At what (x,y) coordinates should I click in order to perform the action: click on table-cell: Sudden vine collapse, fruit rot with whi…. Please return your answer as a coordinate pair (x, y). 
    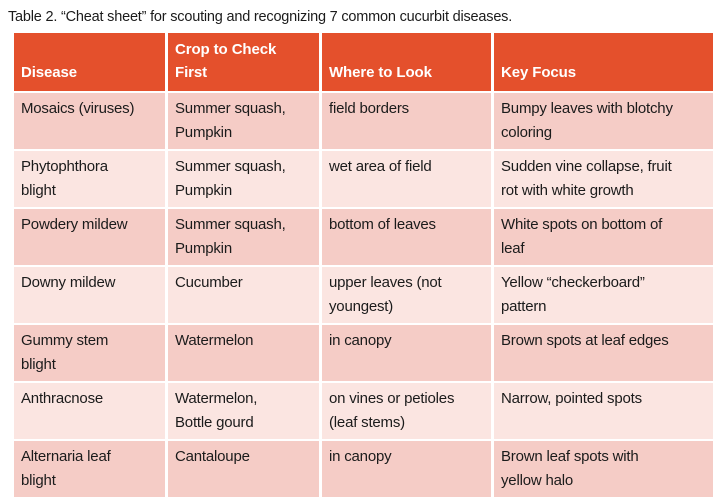
    Looking at the image, I should click on (603, 180).